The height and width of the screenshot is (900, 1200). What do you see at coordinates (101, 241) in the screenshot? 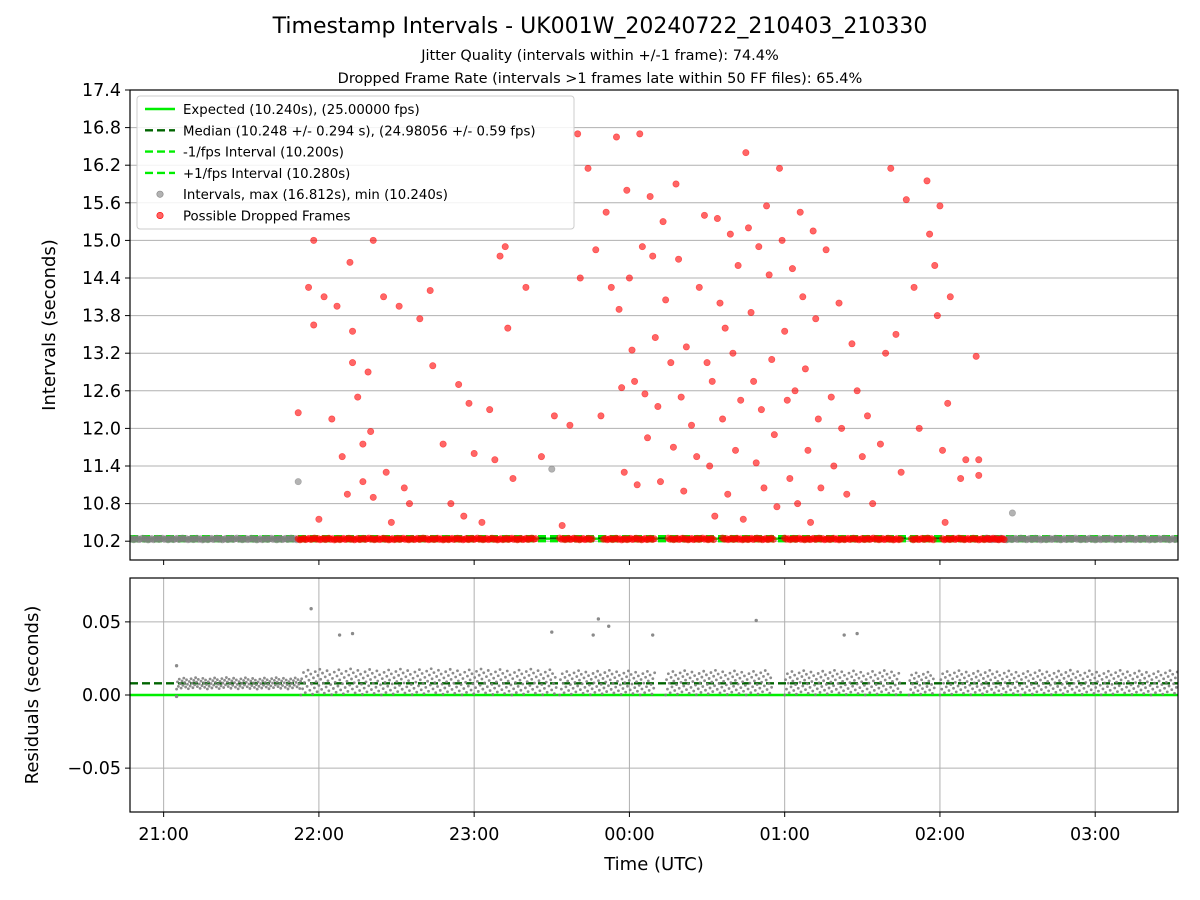
I see `top-y-tick-label: 15.0` at bounding box center [101, 241].